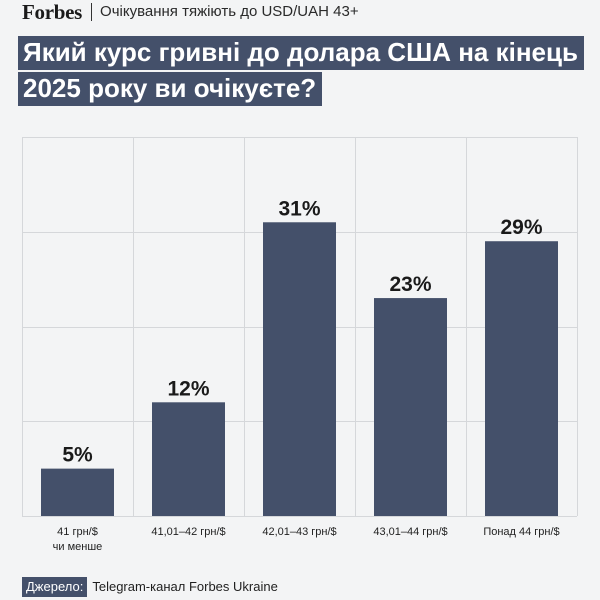 The height and width of the screenshot is (600, 600). I want to click on data-label: 31%, so click(299, 208).